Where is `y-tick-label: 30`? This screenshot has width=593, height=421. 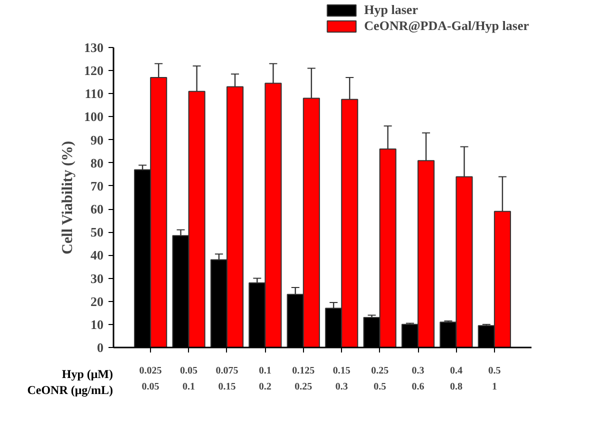
y-tick-label: 30 is located at coordinates (97, 278).